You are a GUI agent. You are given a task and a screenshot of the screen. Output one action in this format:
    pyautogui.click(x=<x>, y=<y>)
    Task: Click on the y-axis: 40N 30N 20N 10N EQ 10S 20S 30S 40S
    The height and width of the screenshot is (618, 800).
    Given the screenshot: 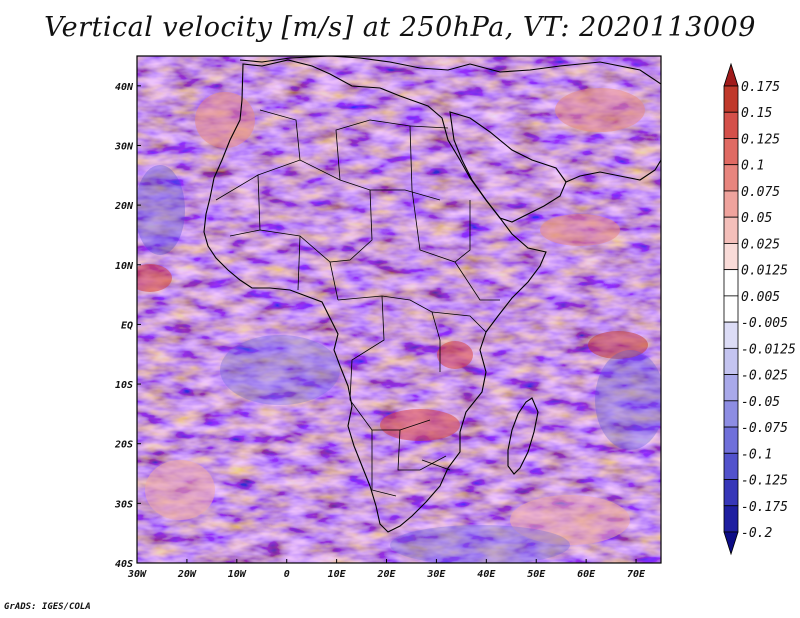 What is the action you would take?
    pyautogui.click(x=127, y=326)
    